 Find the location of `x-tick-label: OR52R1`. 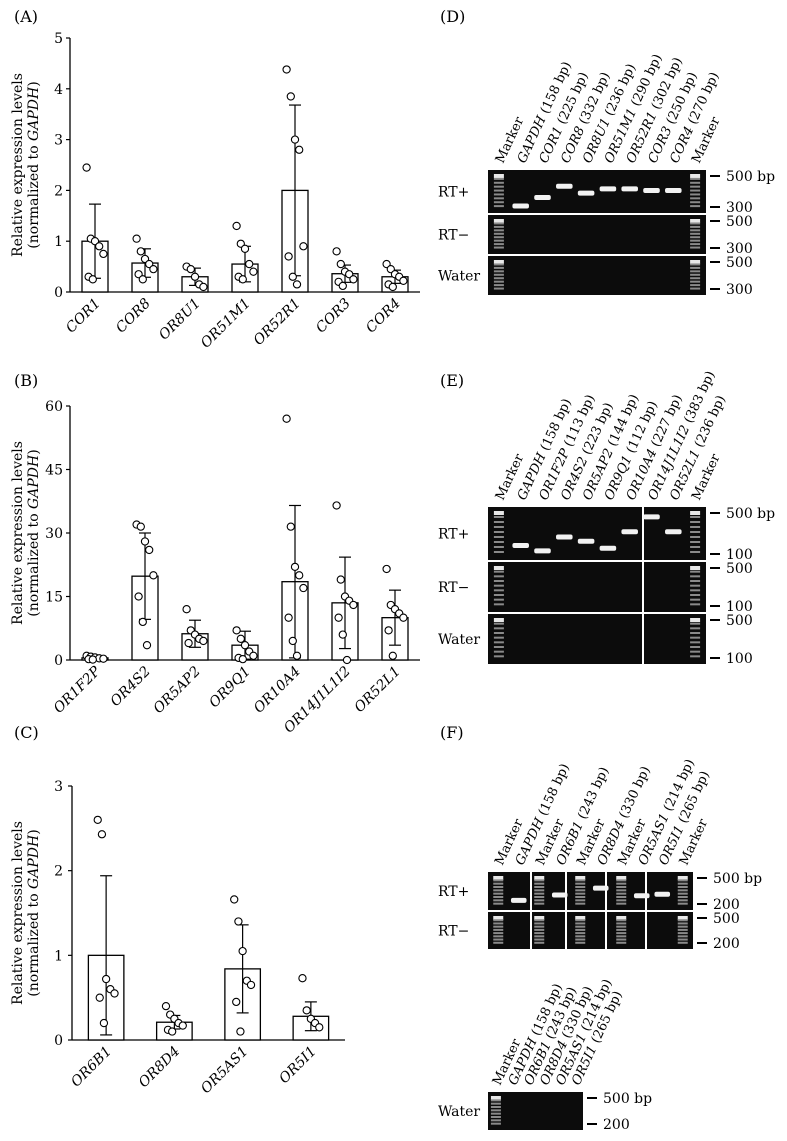

x-tick-label: OR52R1 is located at coordinates (277, 322).